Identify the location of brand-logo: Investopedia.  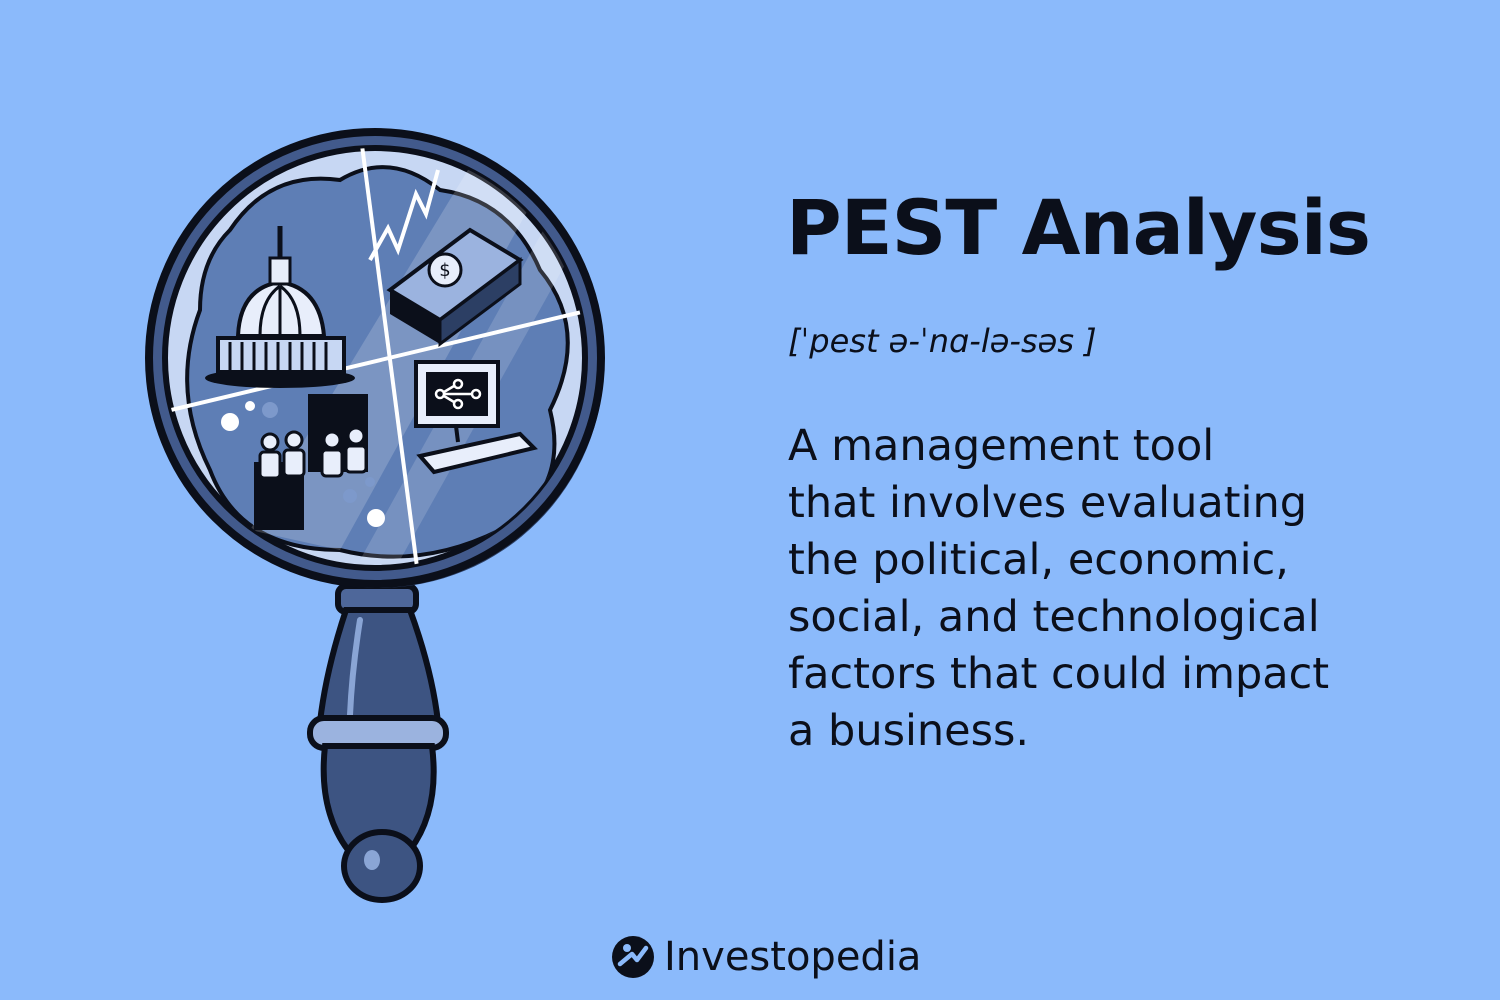
(765, 957).